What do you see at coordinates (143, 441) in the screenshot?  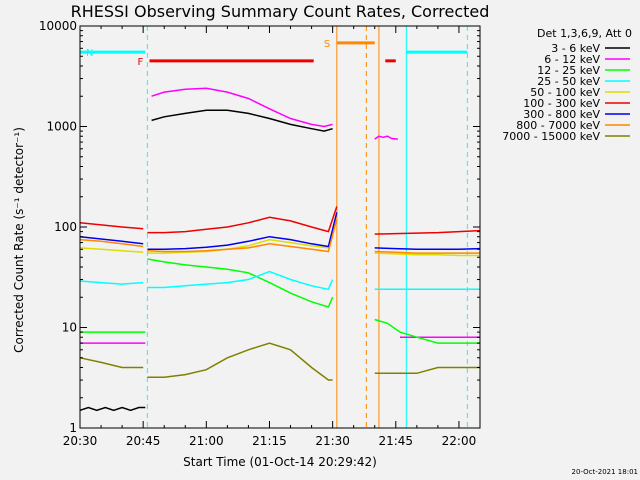 I see `x-tick-label-1: 20:45` at bounding box center [143, 441].